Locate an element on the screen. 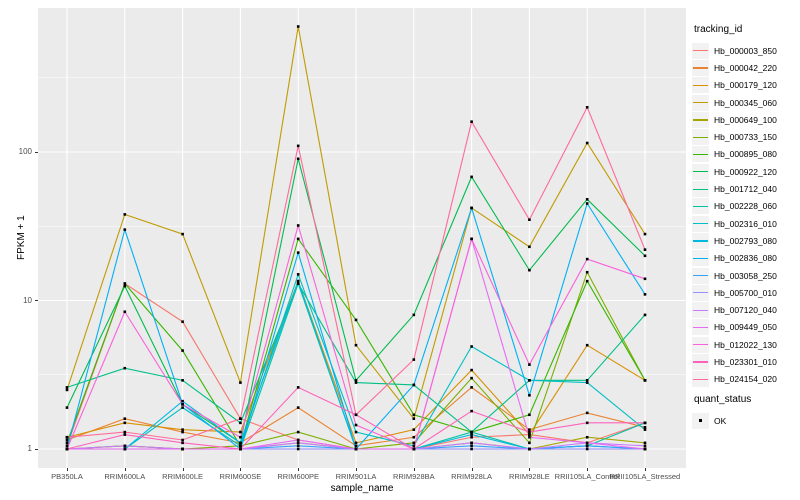  y-tick-label: 100 is located at coordinates (25, 151).